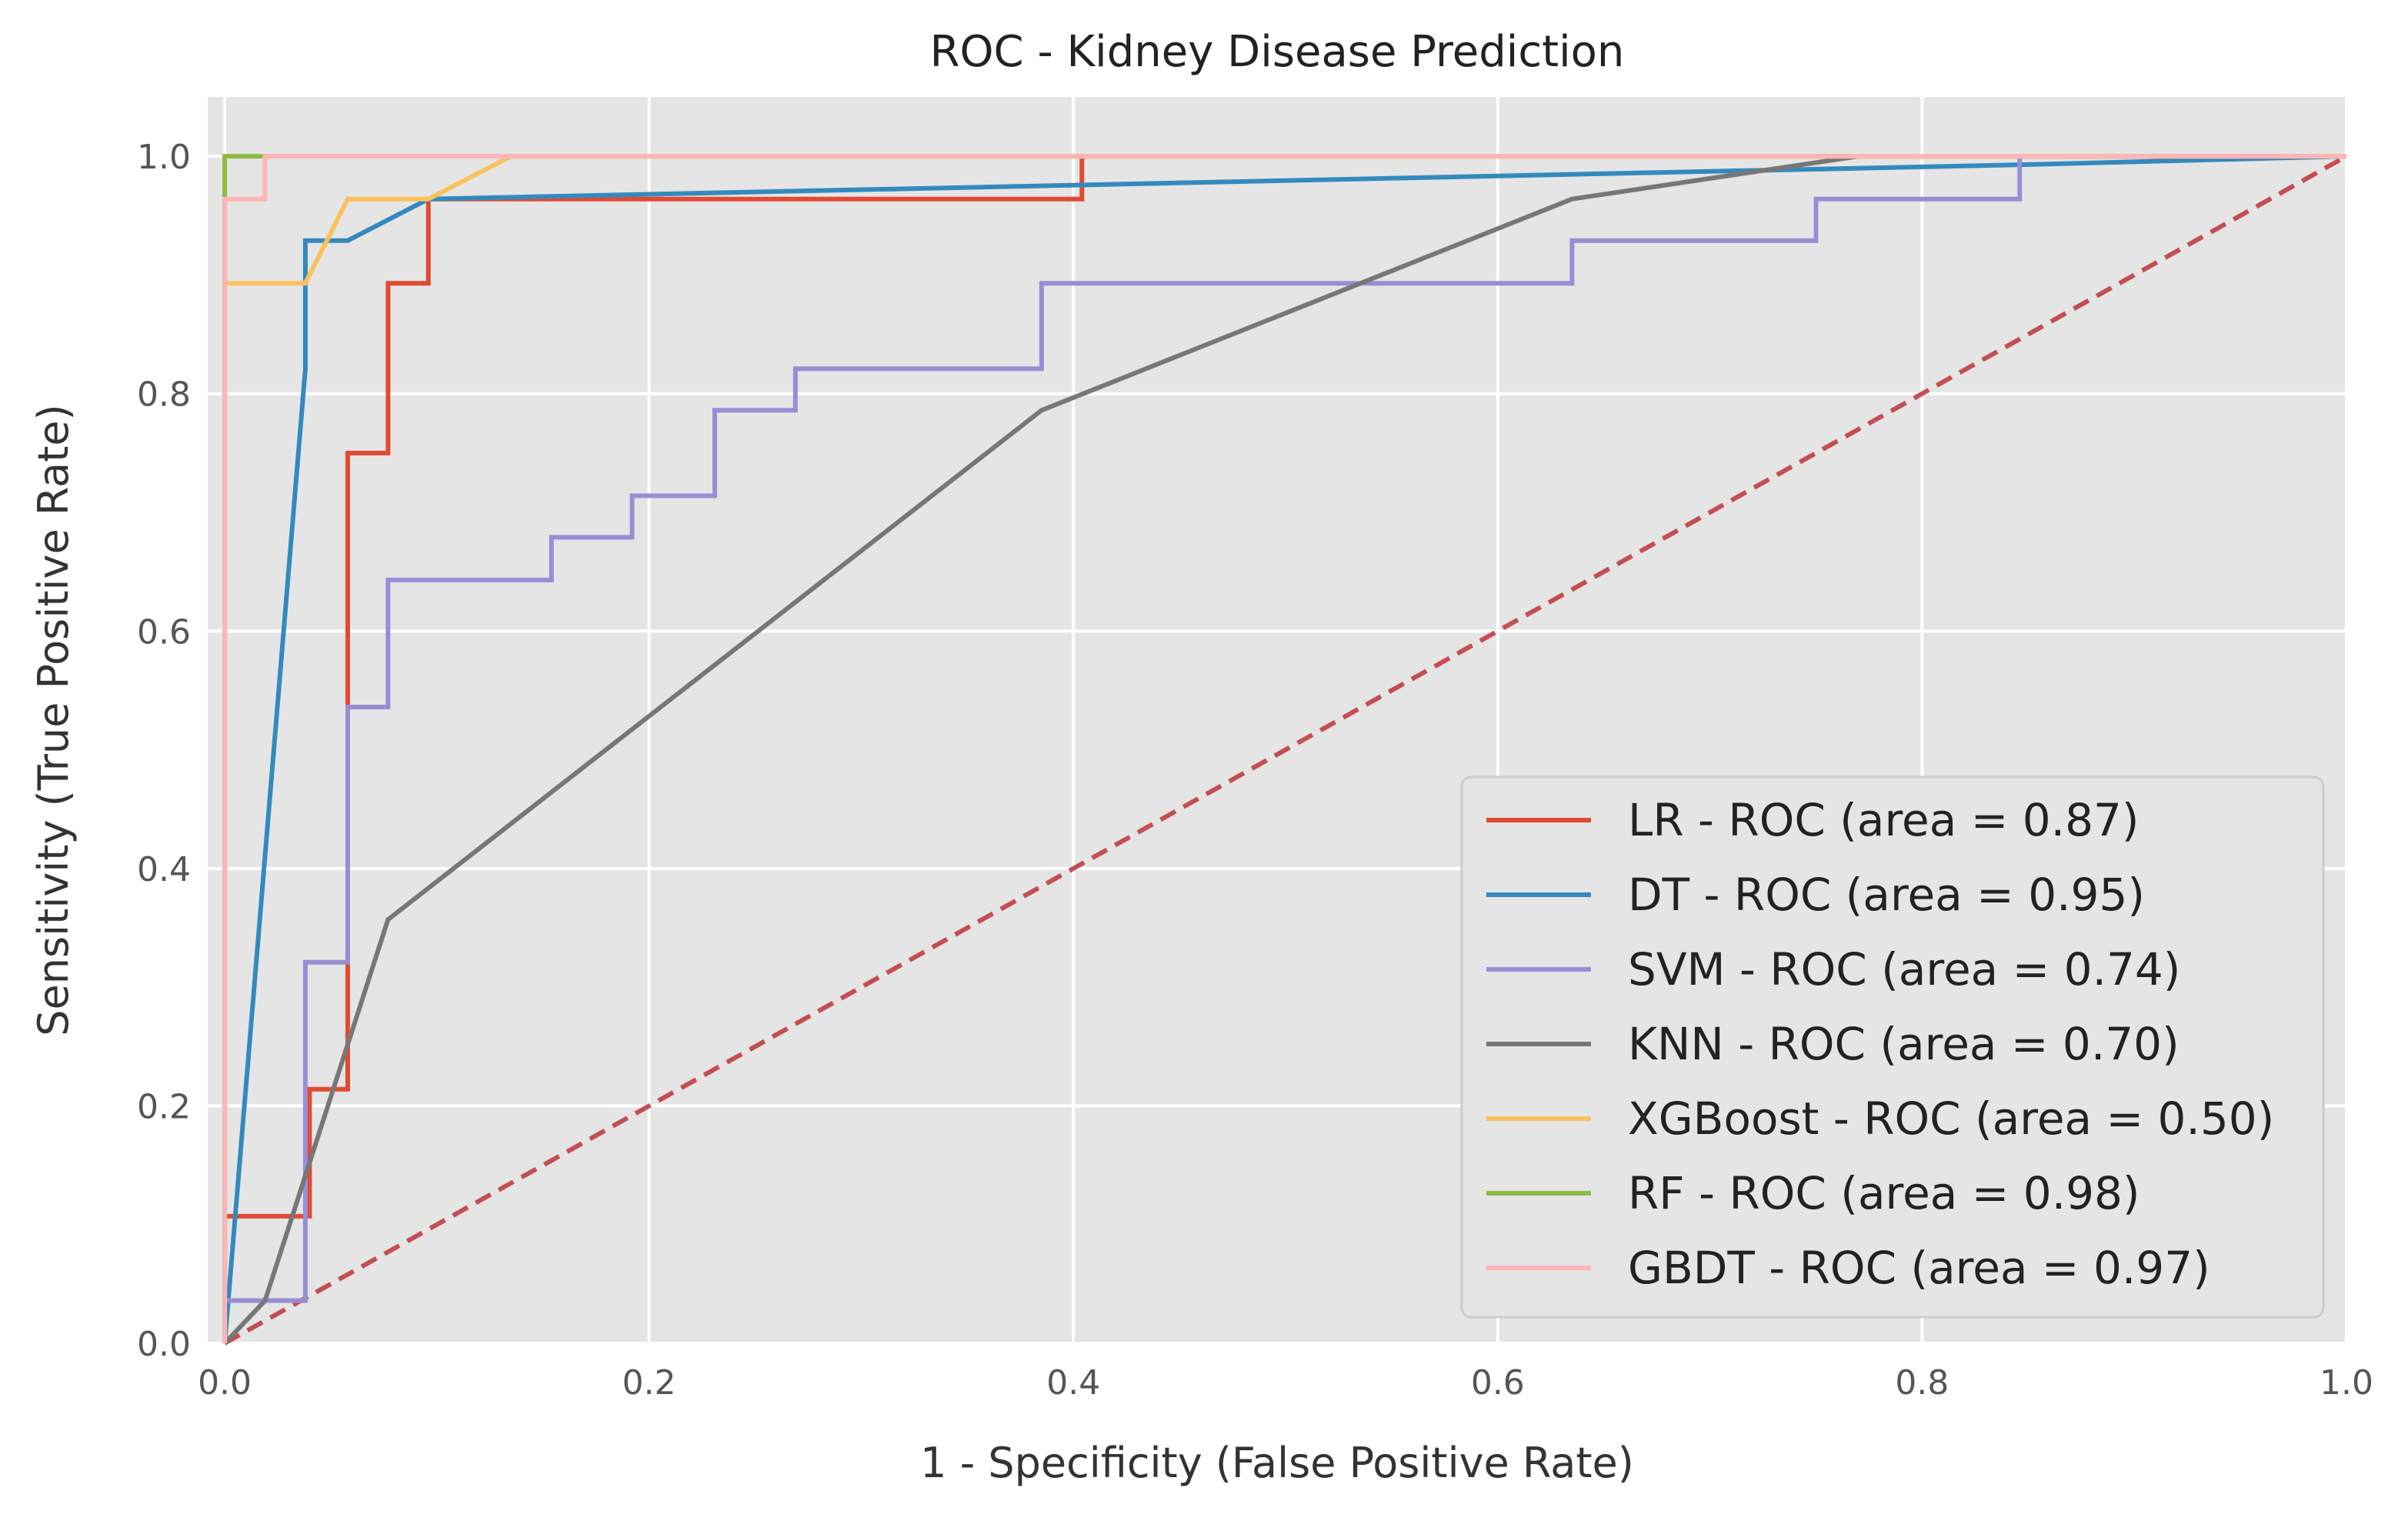 The width and height of the screenshot is (2408, 1521). What do you see at coordinates (164, 1344) in the screenshot?
I see `y-tick-label: 0.0` at bounding box center [164, 1344].